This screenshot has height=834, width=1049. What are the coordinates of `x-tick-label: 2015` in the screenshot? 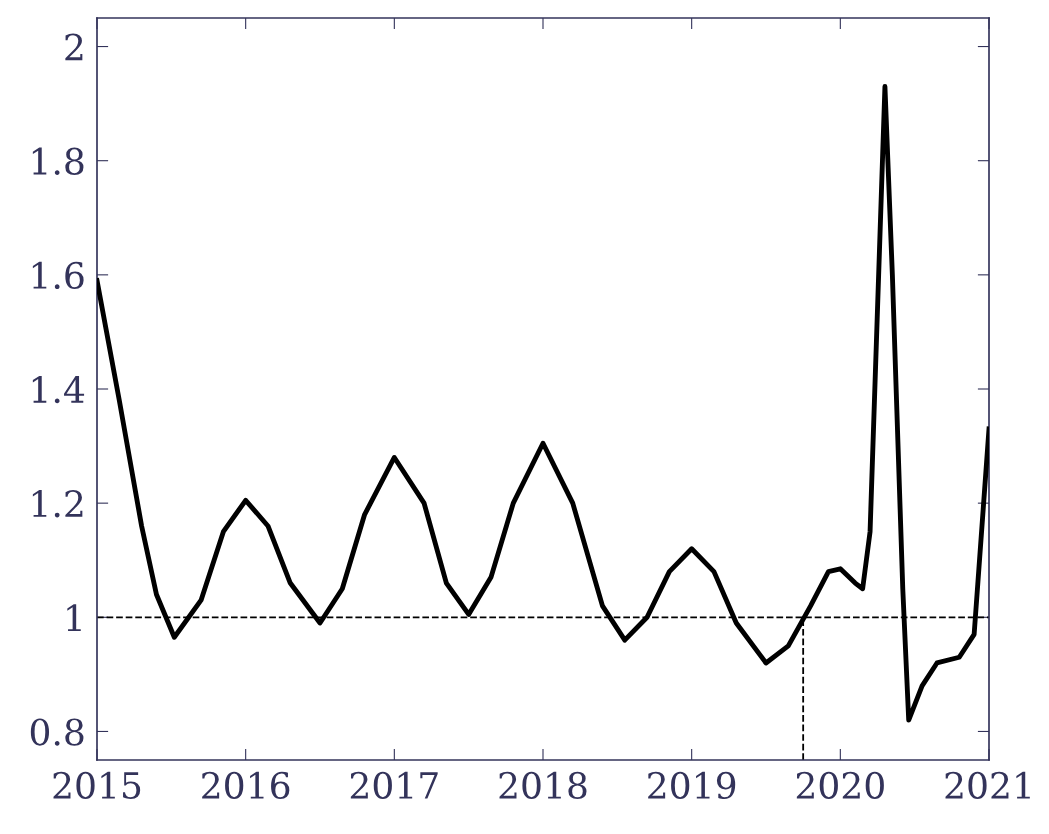 It's located at (97, 785).